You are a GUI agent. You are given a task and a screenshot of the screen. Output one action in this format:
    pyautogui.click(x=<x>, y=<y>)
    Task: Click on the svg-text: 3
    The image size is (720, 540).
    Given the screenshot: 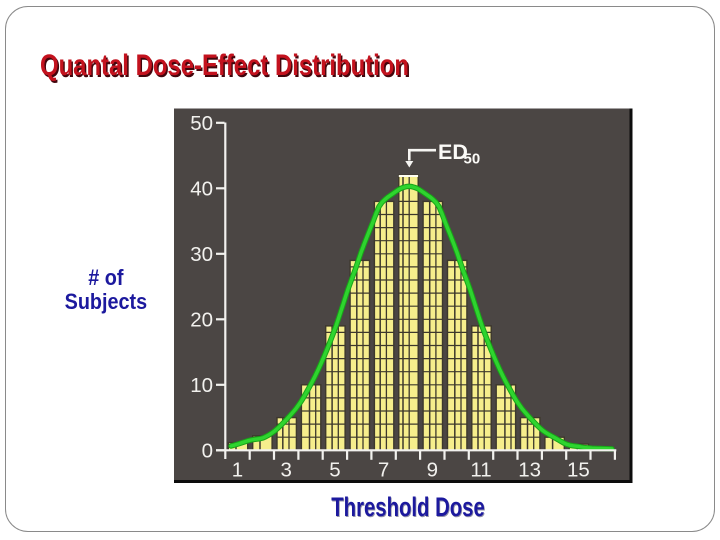 What is the action you would take?
    pyautogui.click(x=285, y=470)
    